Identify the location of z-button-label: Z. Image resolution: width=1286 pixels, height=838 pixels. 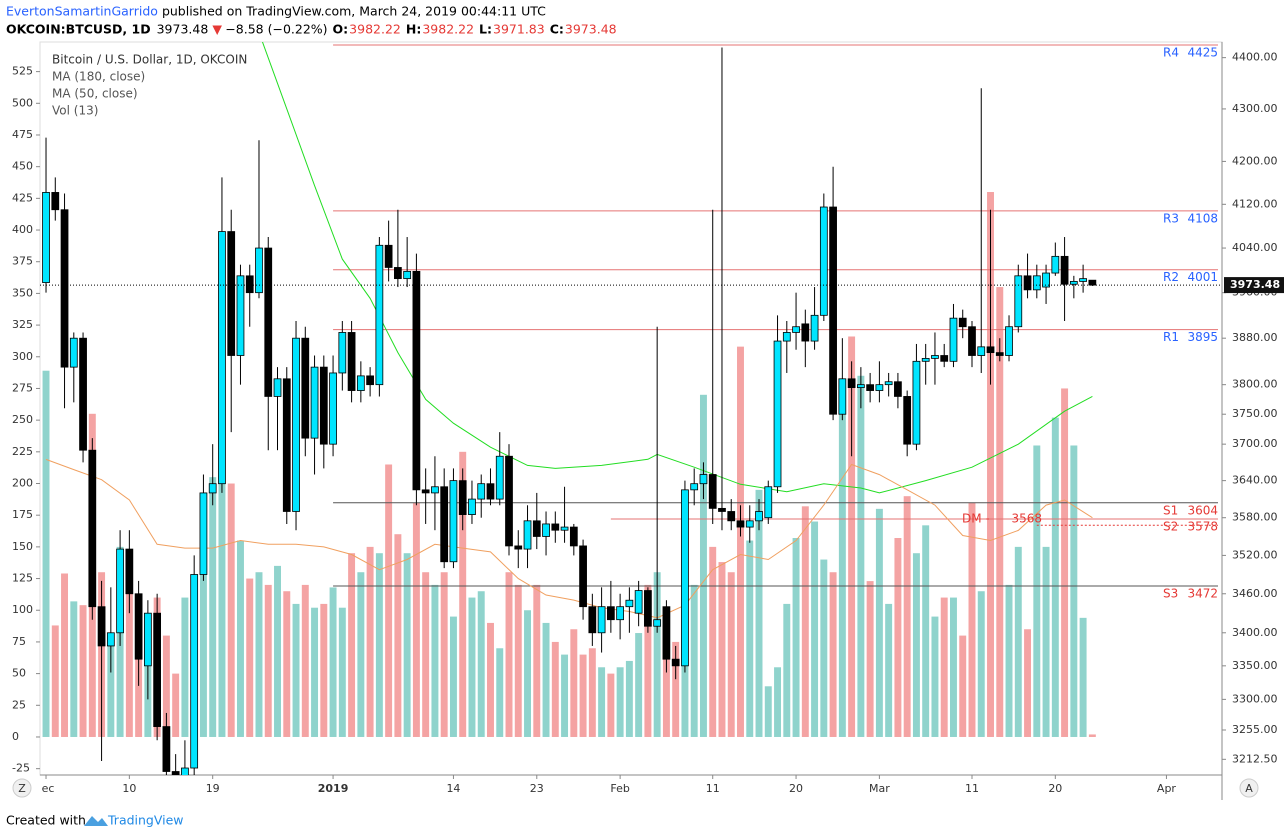
(22, 788).